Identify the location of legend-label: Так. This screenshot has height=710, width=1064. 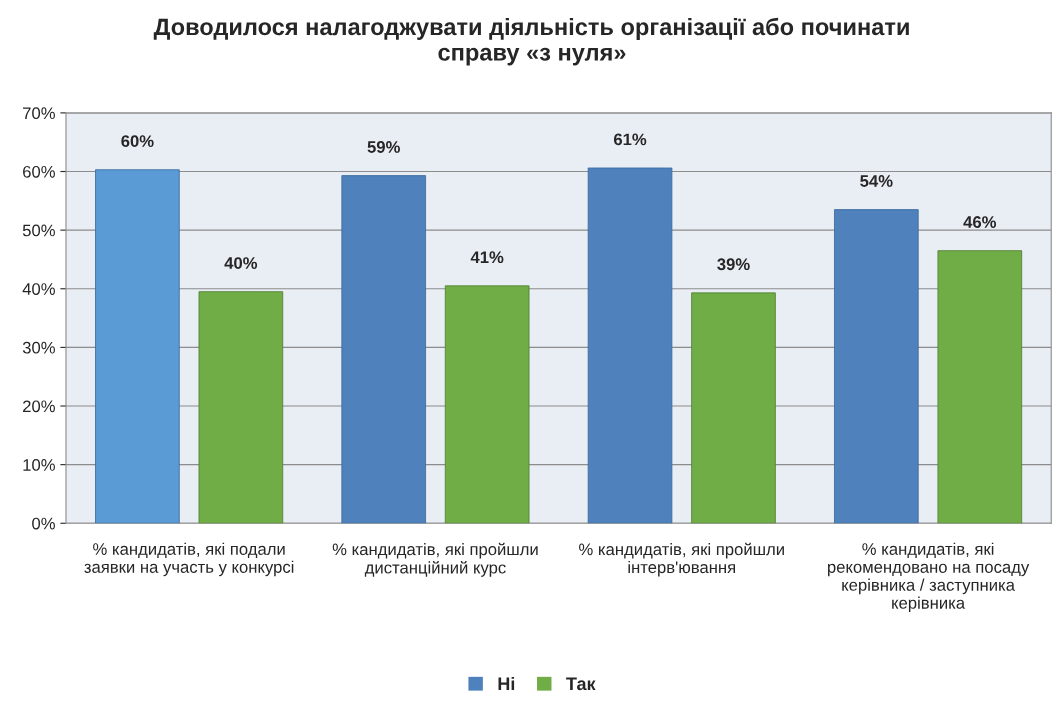
(581, 684).